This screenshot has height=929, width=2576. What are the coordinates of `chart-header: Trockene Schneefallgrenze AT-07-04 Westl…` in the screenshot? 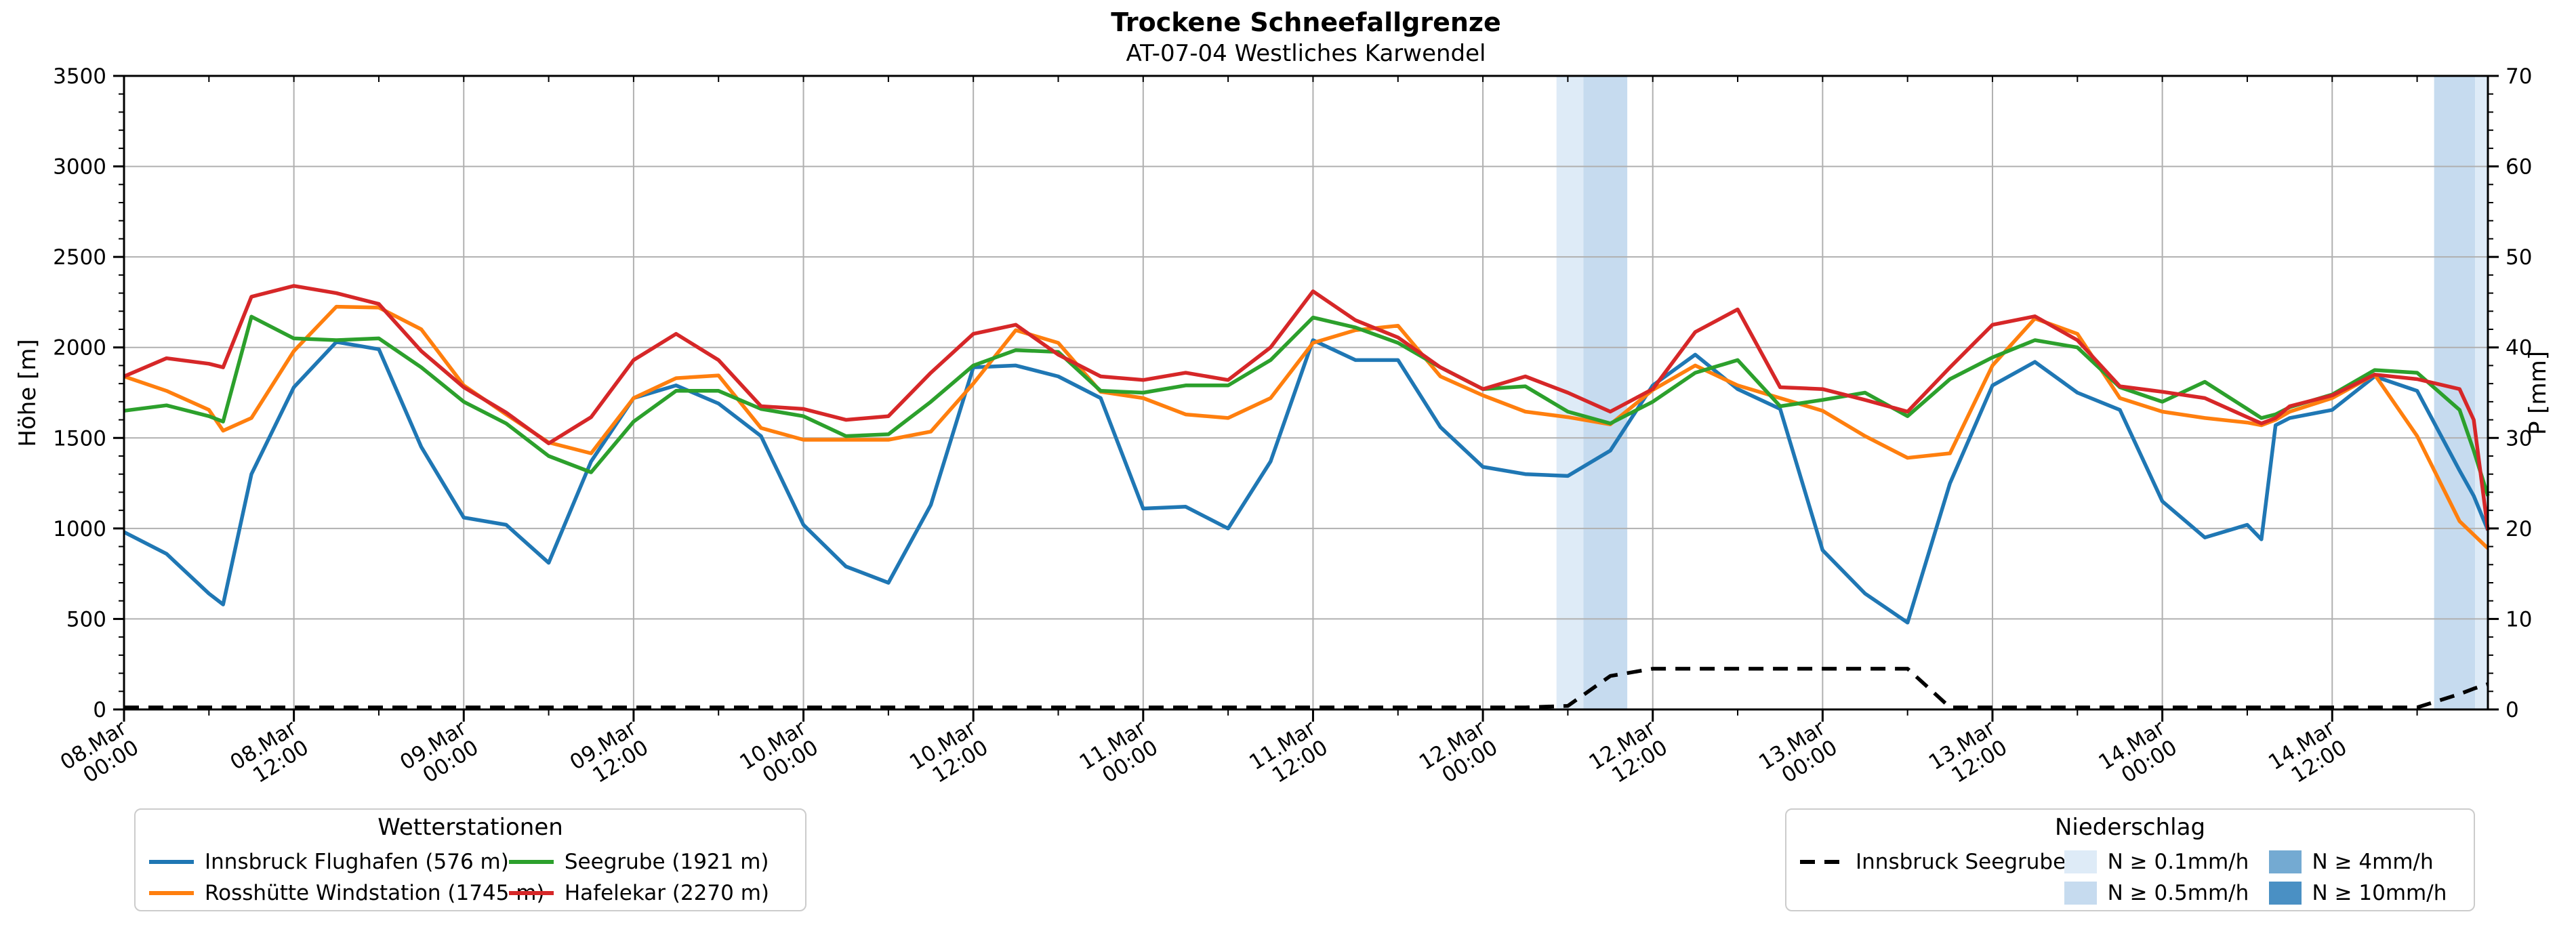 It's located at (1306, 37).